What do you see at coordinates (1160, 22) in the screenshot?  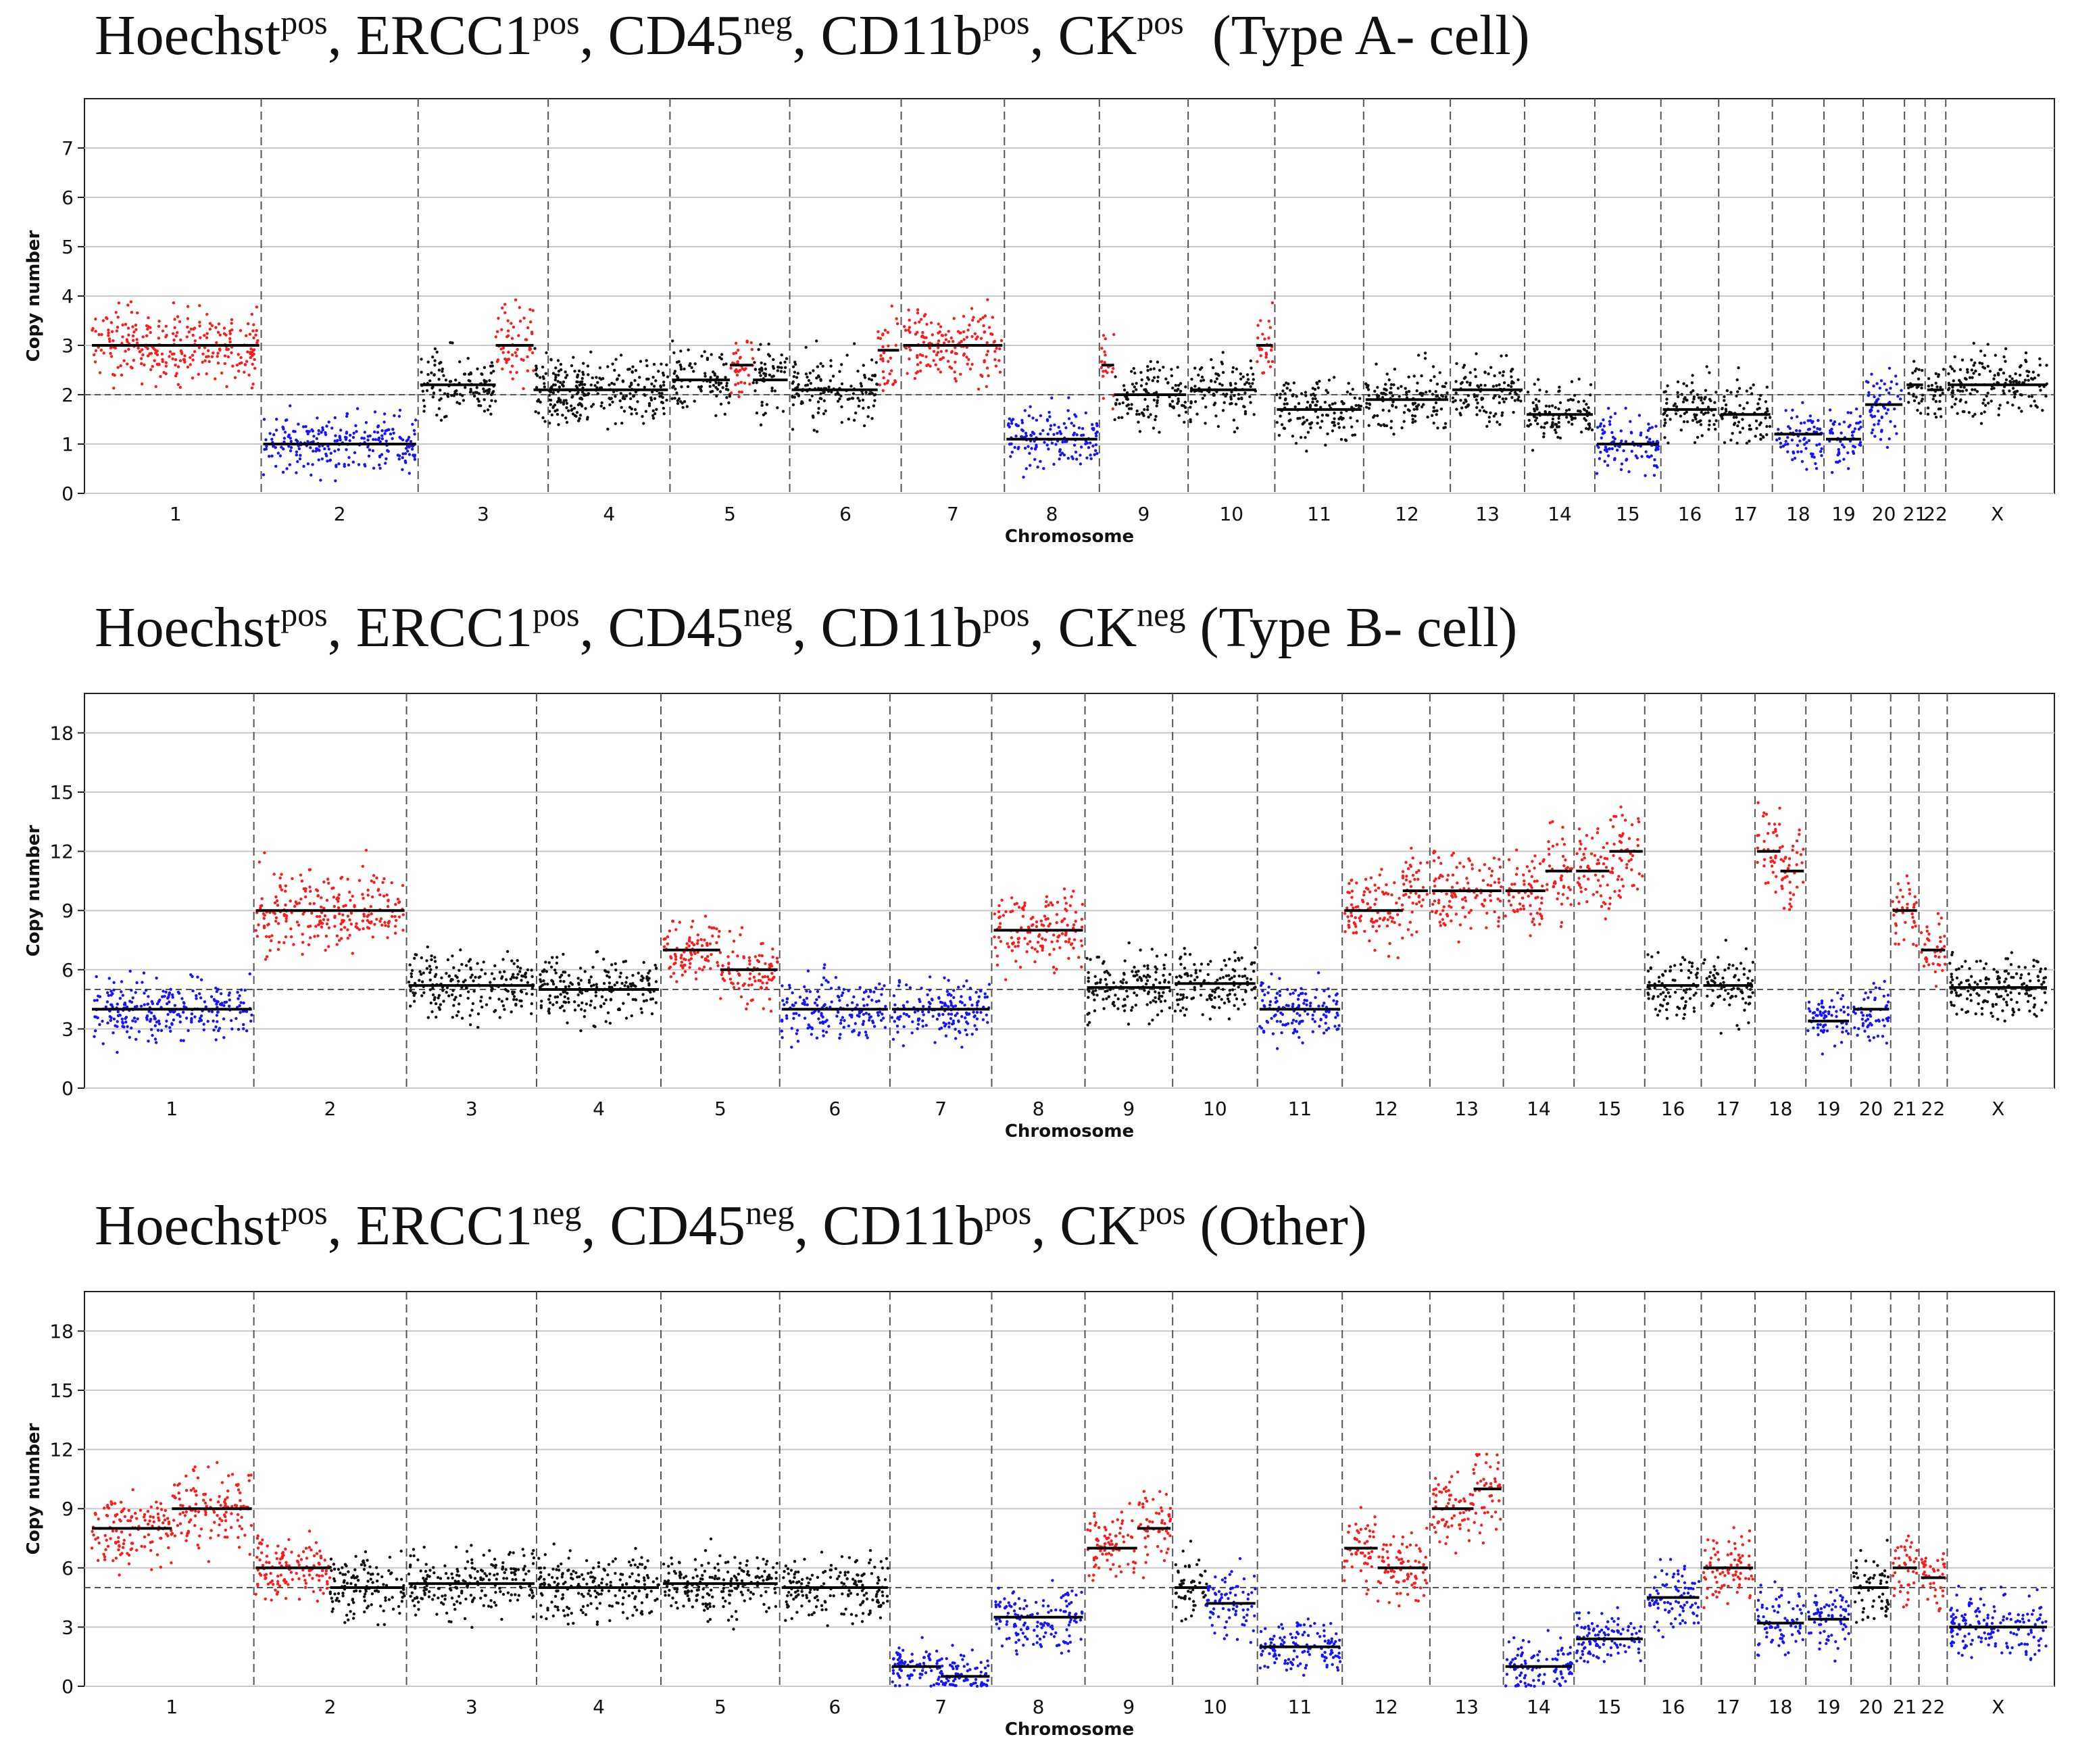 I see `title-sup: pos` at bounding box center [1160, 22].